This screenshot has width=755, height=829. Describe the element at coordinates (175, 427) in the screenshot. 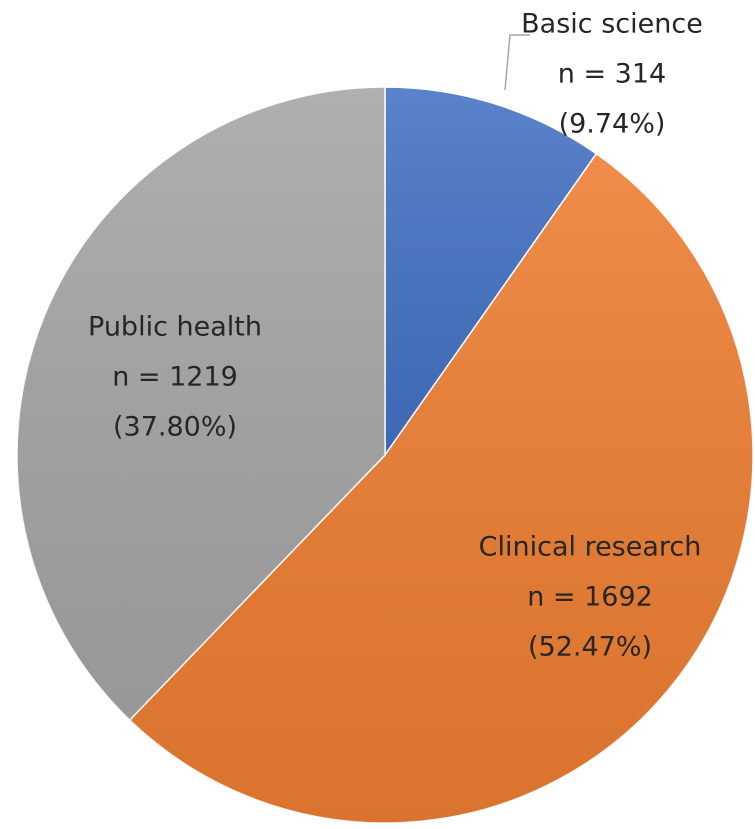

I see `percent-label: (37.80%)` at that location.